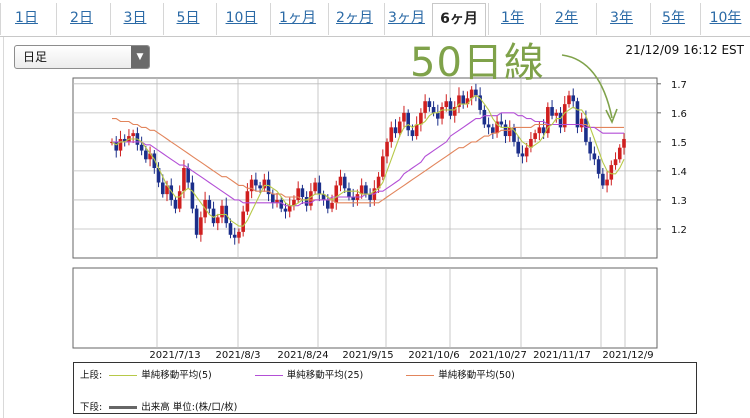 Image resolution: width=750 pixels, height=418 pixels. What do you see at coordinates (566, 19) in the screenshot?
I see `tab-10: 2年` at bounding box center [566, 19].